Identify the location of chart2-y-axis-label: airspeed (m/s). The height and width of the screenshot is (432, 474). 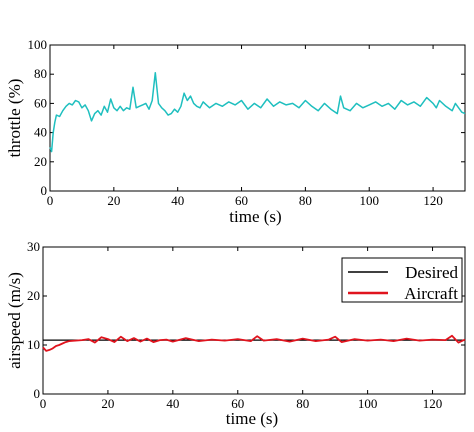
(14, 320).